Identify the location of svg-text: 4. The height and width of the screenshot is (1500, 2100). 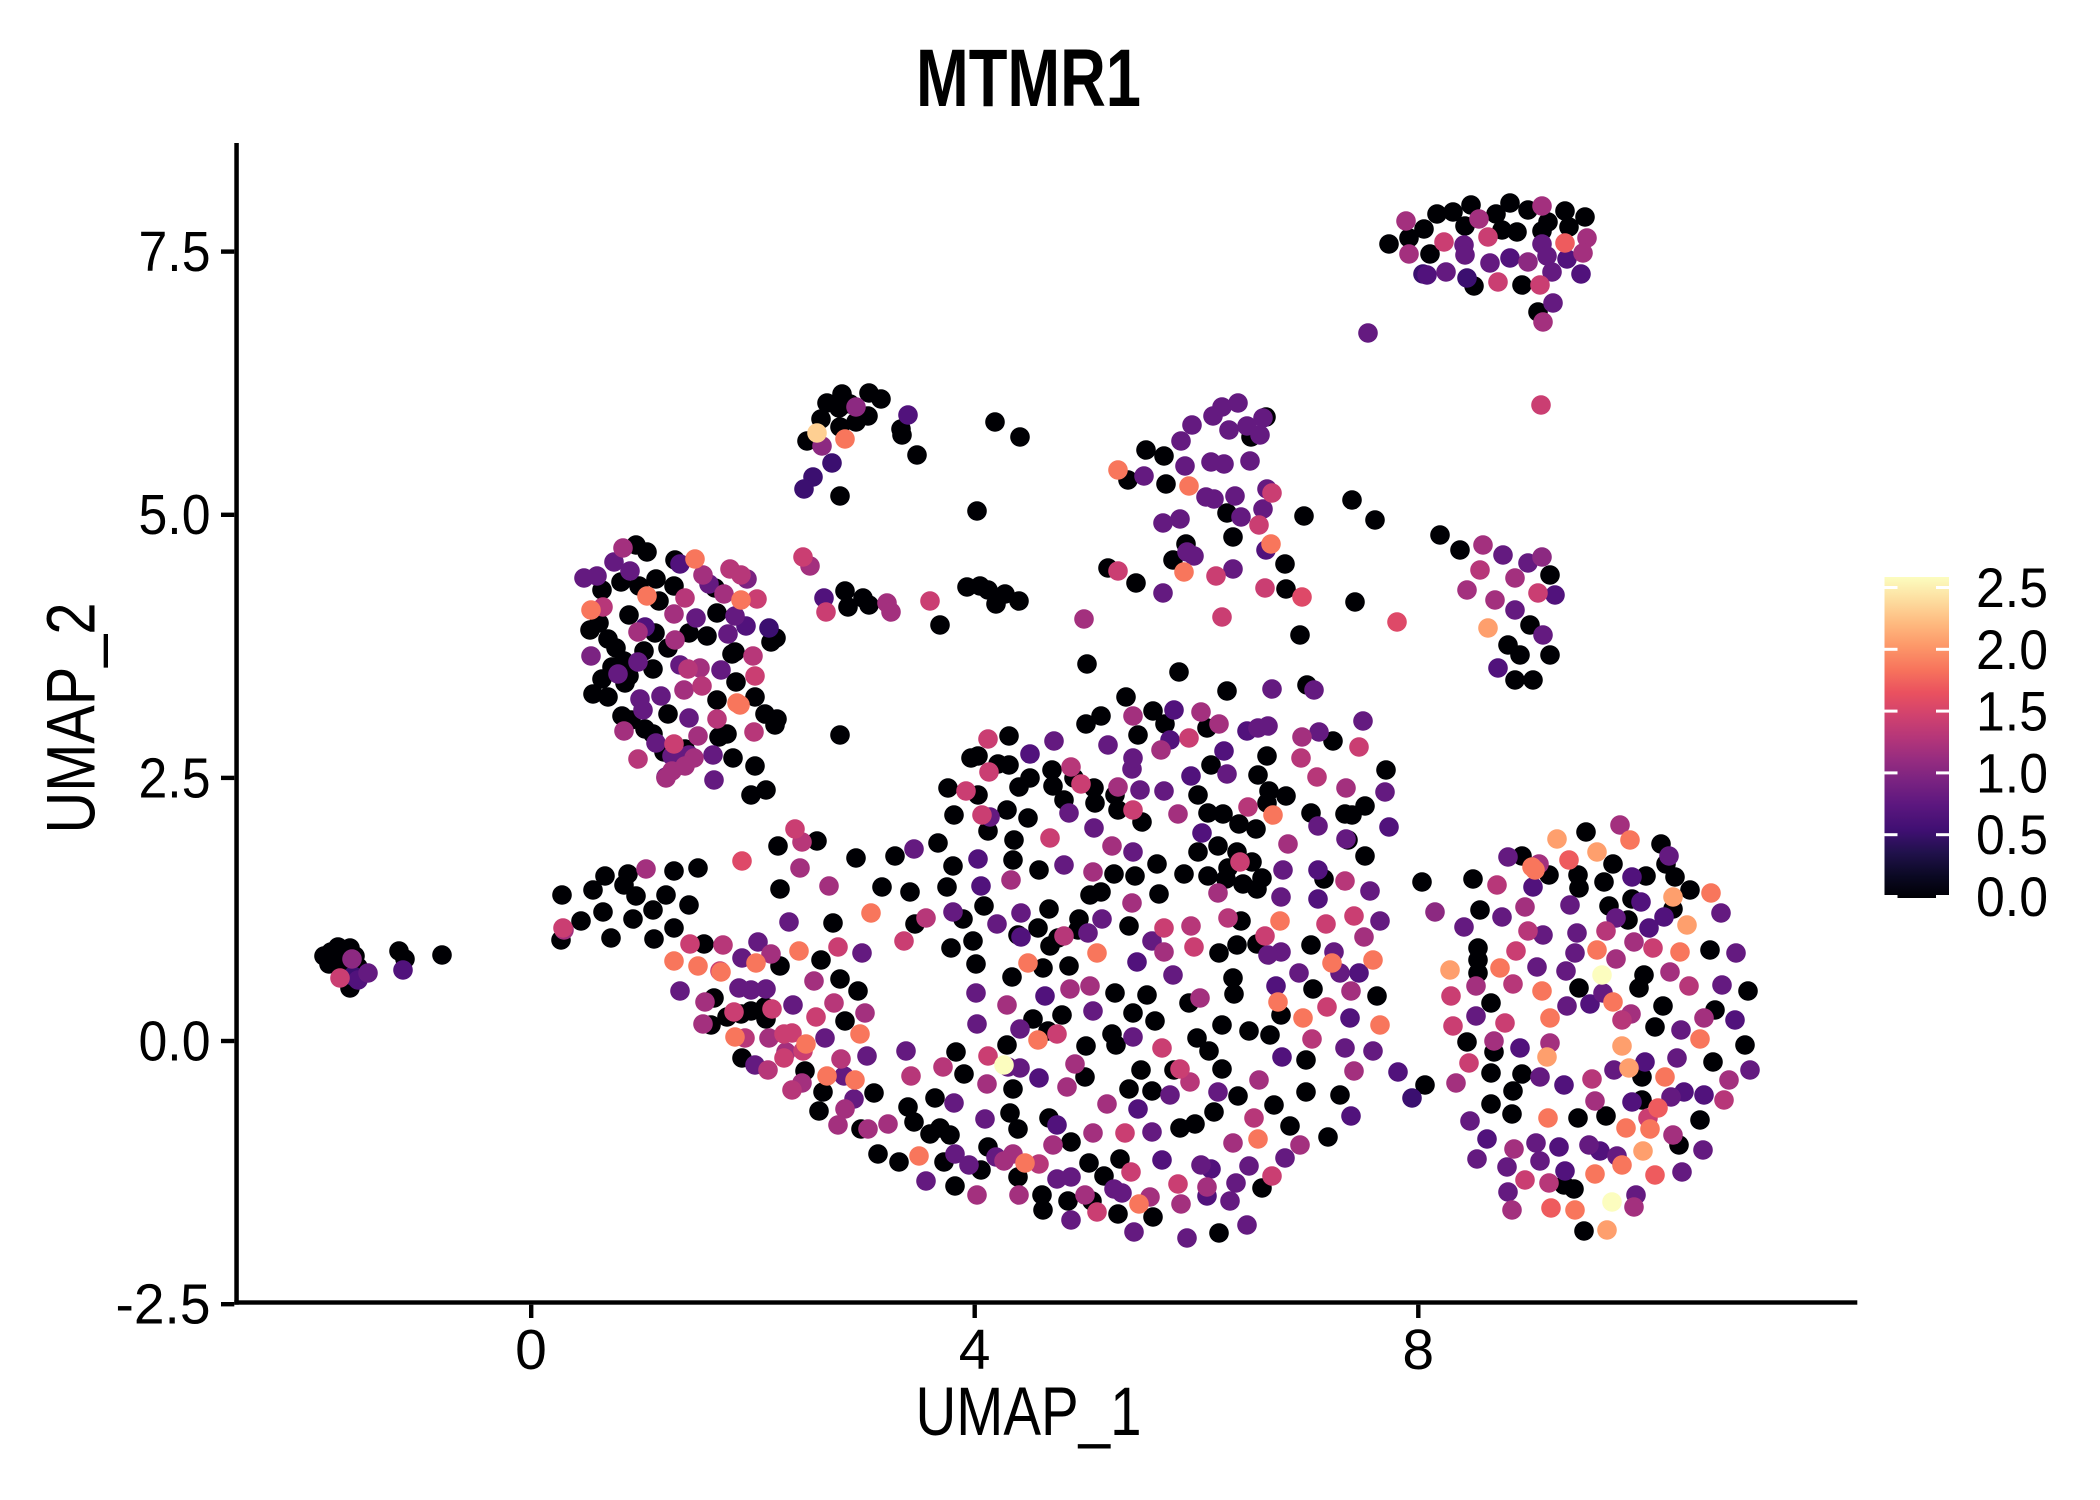
(975, 1350).